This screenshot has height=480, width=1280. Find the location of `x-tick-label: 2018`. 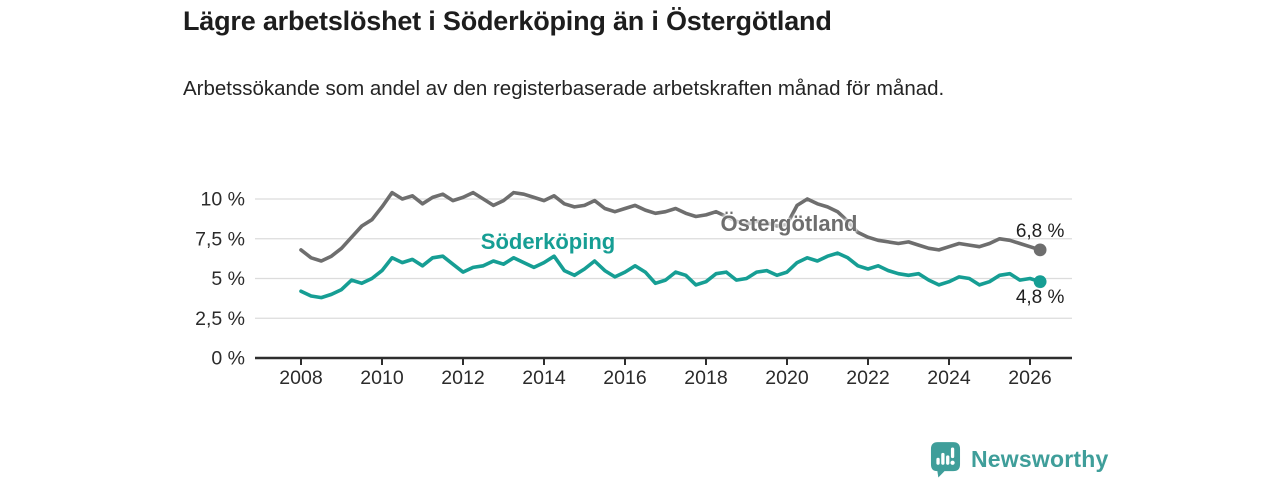

x-tick-label: 2018 is located at coordinates (705, 378).